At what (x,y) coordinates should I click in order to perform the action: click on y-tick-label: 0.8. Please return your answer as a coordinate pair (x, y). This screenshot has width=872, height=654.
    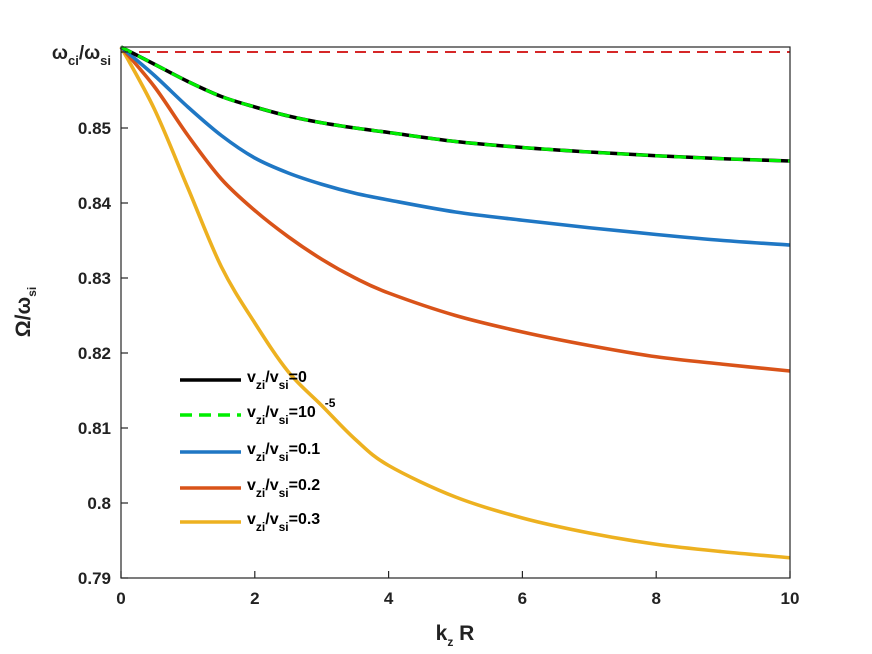
    Looking at the image, I should click on (99, 503).